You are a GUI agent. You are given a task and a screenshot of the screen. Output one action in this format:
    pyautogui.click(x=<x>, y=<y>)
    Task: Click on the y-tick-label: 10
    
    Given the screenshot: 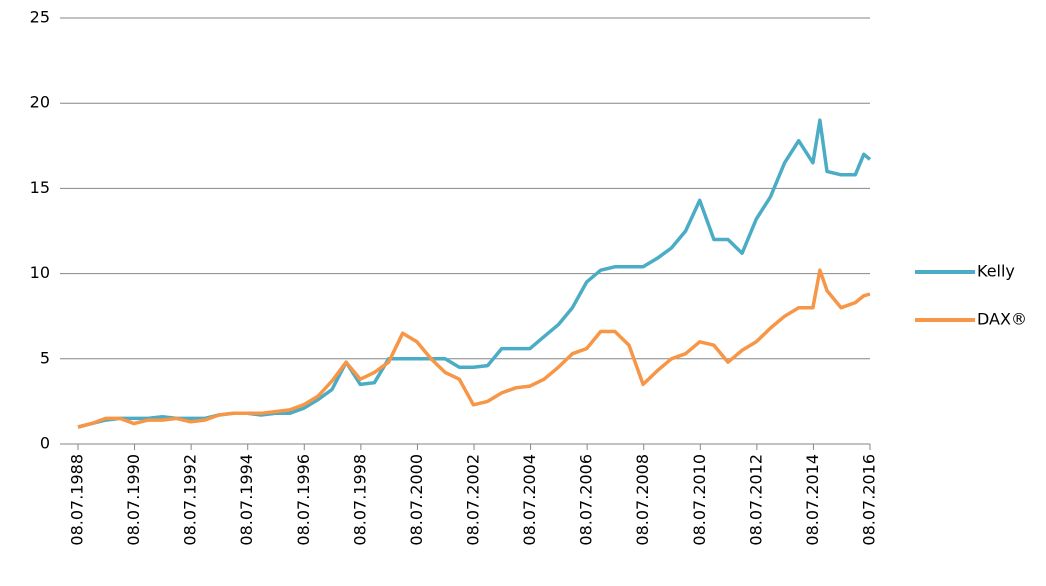 What is the action you would take?
    pyautogui.click(x=40, y=272)
    